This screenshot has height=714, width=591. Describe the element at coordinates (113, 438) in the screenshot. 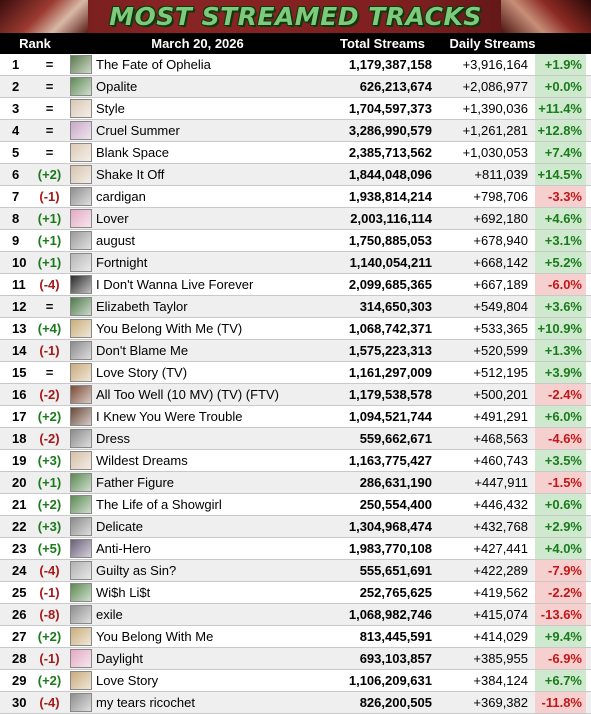

I see `track-title: Dress` at that location.